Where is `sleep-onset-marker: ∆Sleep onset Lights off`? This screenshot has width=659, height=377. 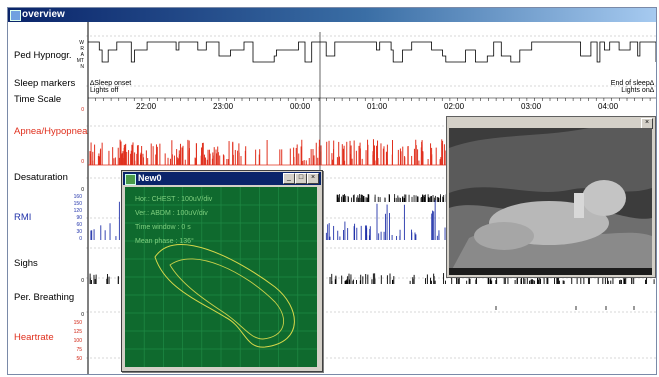 sleep-onset-marker: ∆Sleep onset Lights off is located at coordinates (111, 87).